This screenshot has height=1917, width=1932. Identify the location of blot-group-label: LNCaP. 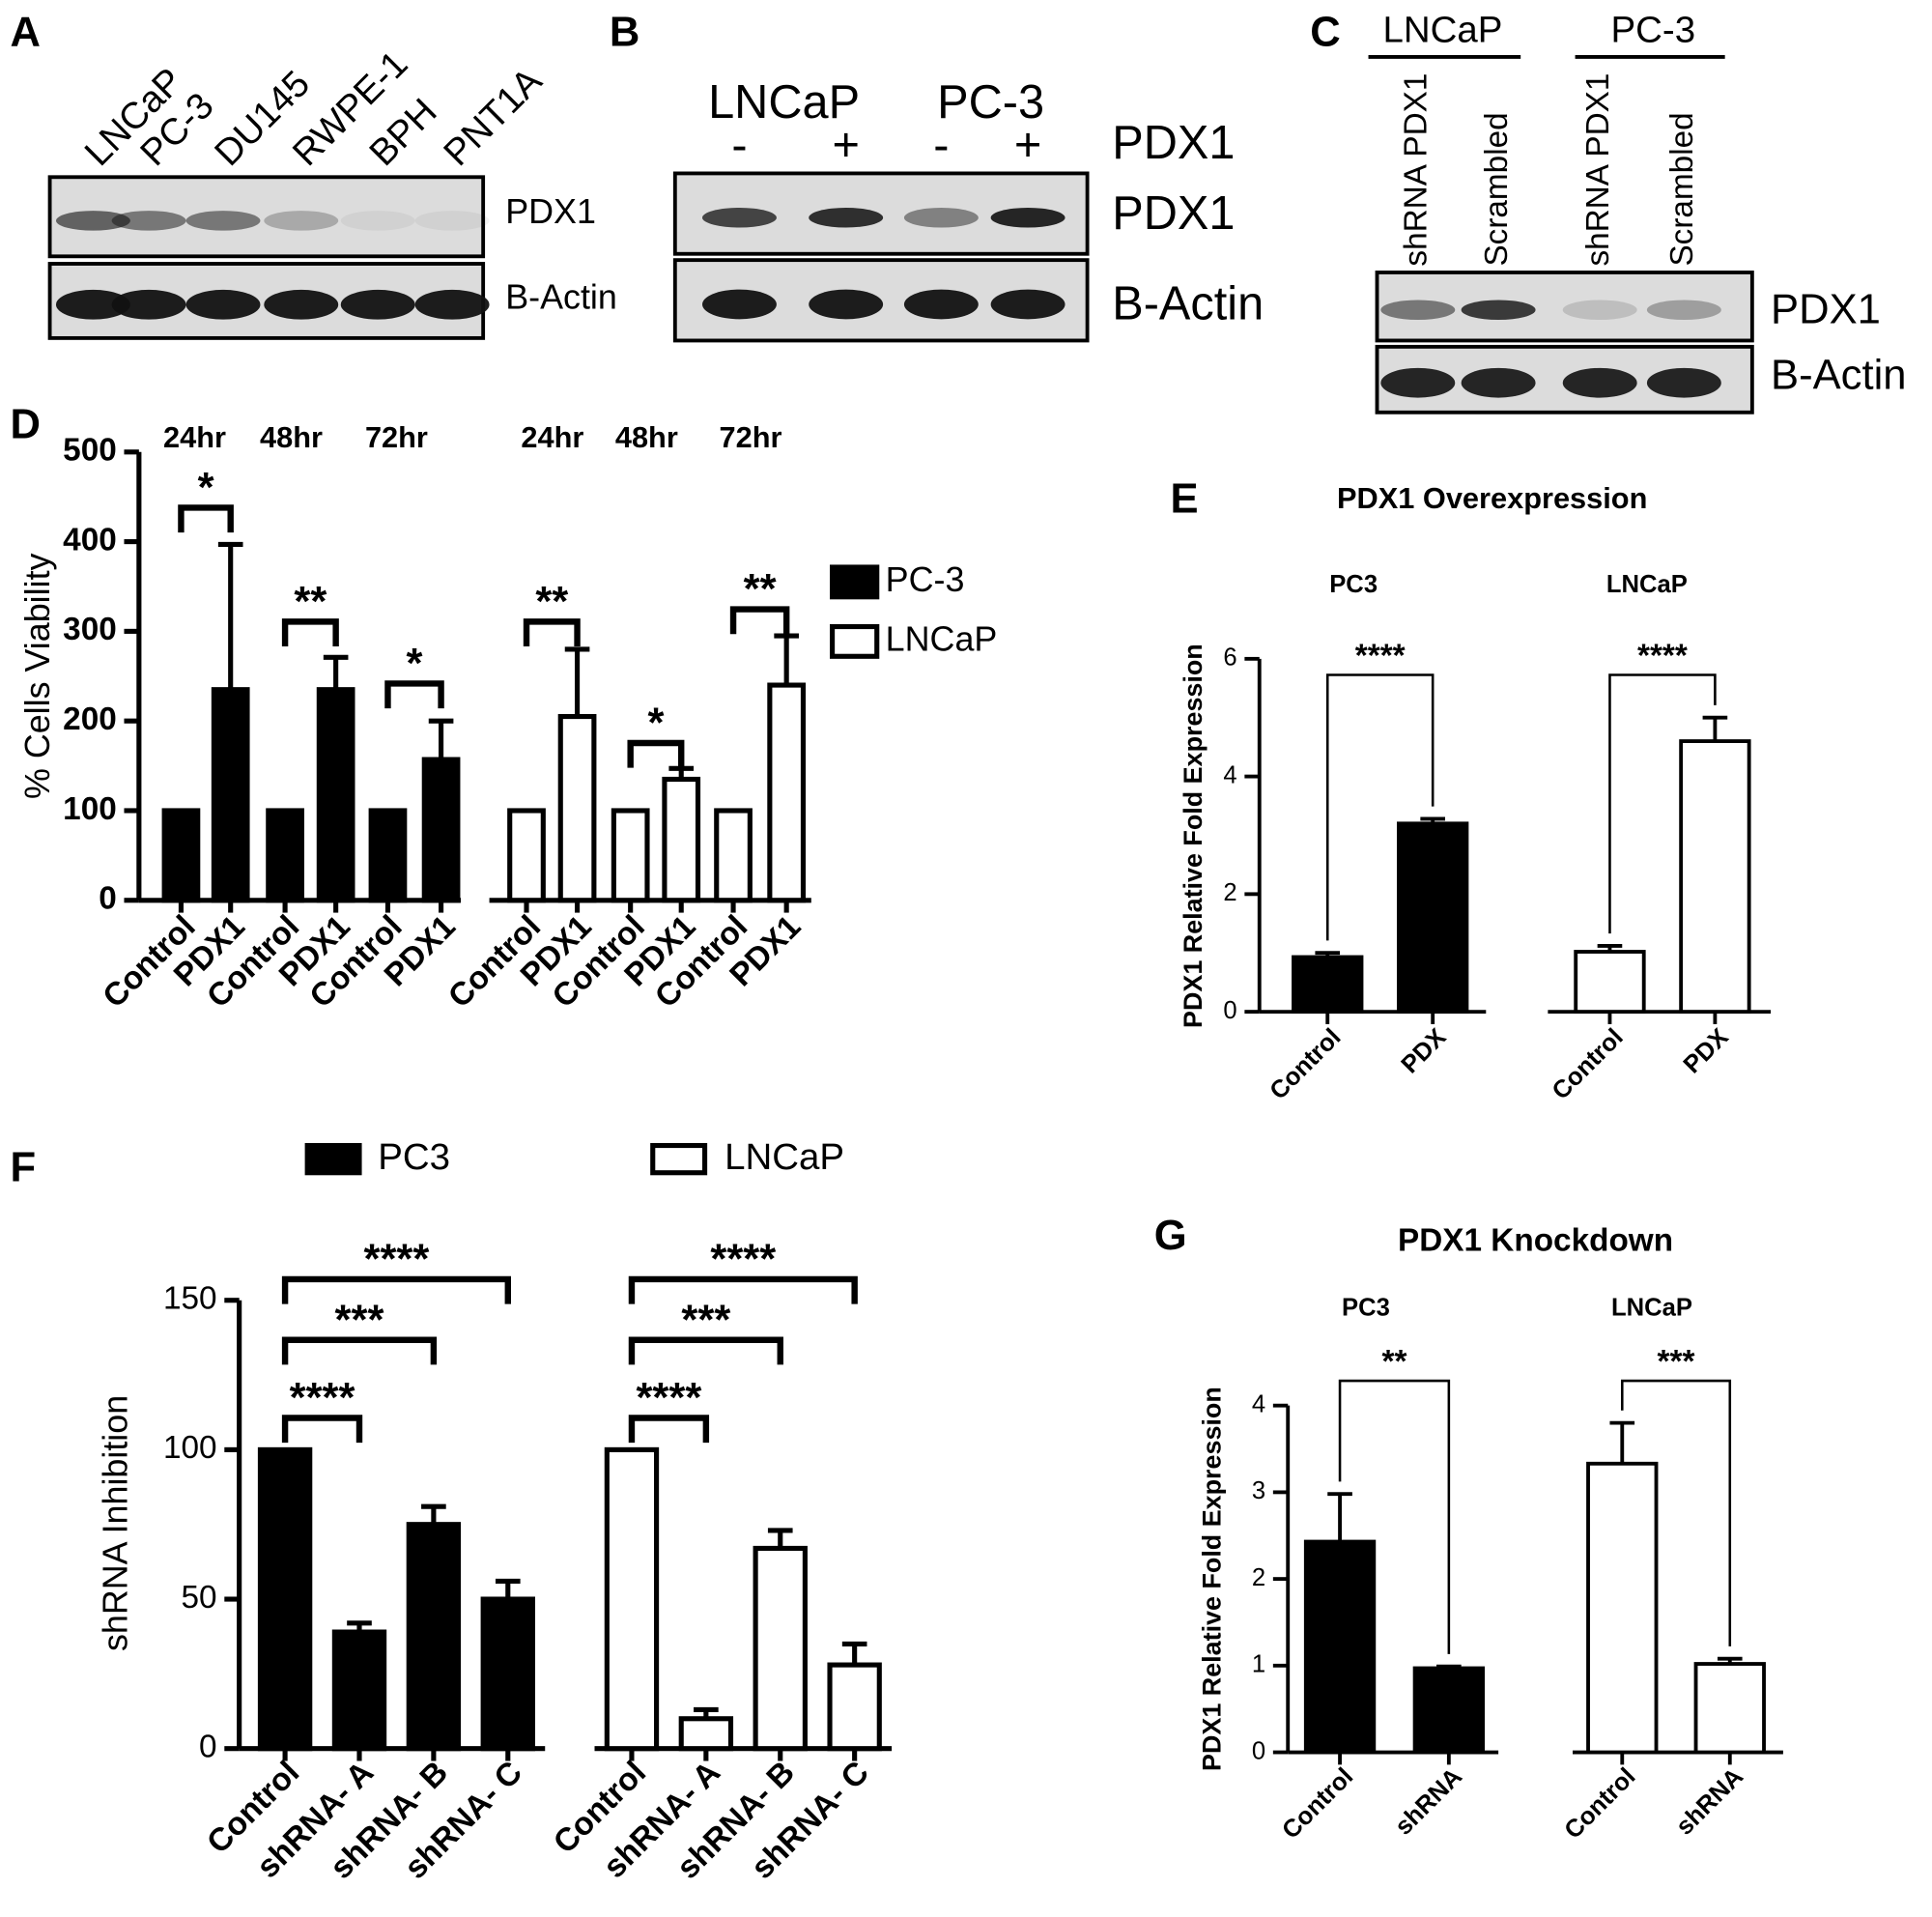
(784, 102).